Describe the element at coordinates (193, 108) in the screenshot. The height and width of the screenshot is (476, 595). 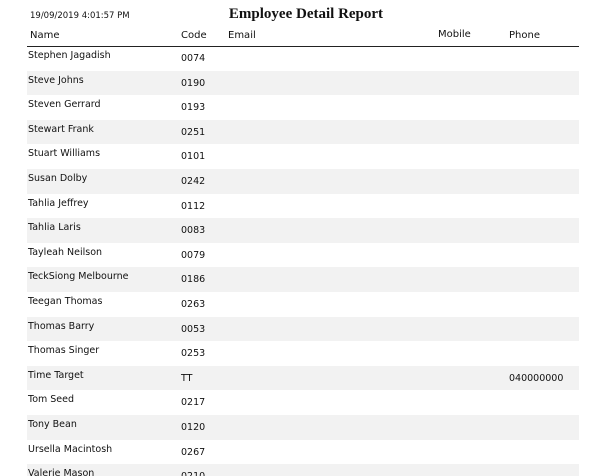
I see `cell-code: 0193` at that location.